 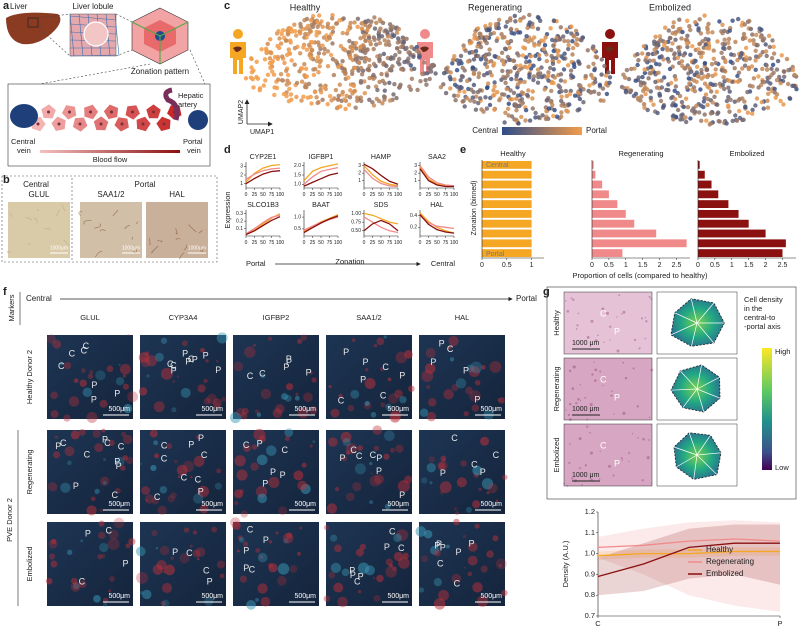 I want to click on y-tick-label: 2.0, so click(x=297, y=166).